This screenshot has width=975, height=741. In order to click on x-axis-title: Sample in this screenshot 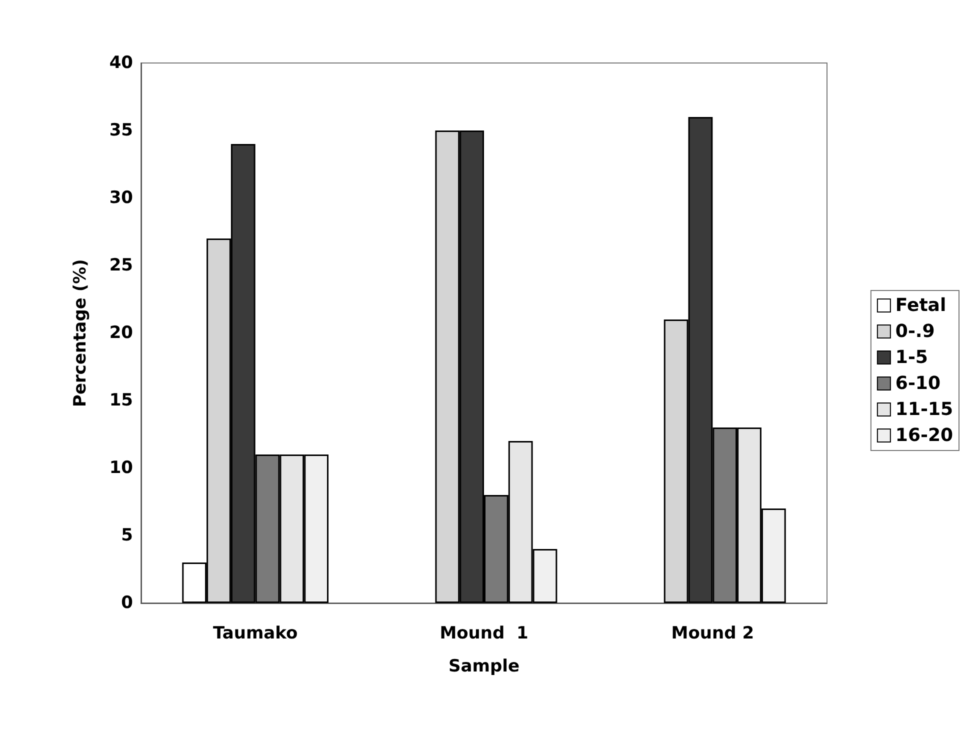, I will do `click(484, 666)`.